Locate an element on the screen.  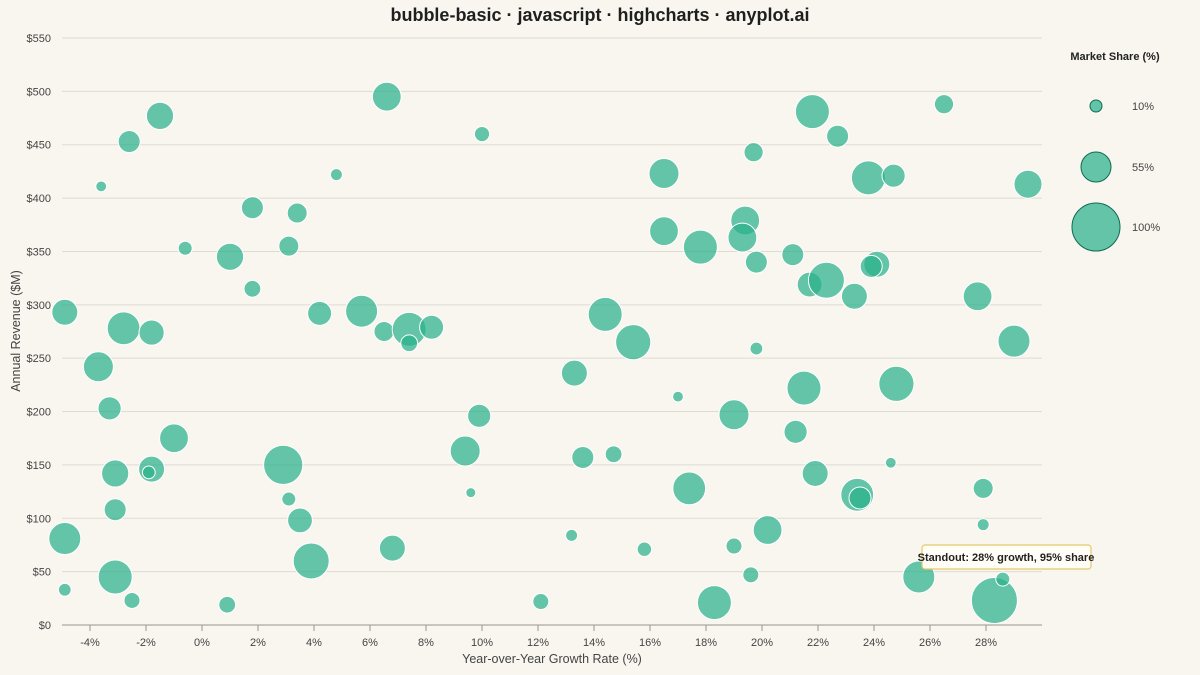
y-axis-title: Annual Revenue ($M) is located at coordinates (16, 331).